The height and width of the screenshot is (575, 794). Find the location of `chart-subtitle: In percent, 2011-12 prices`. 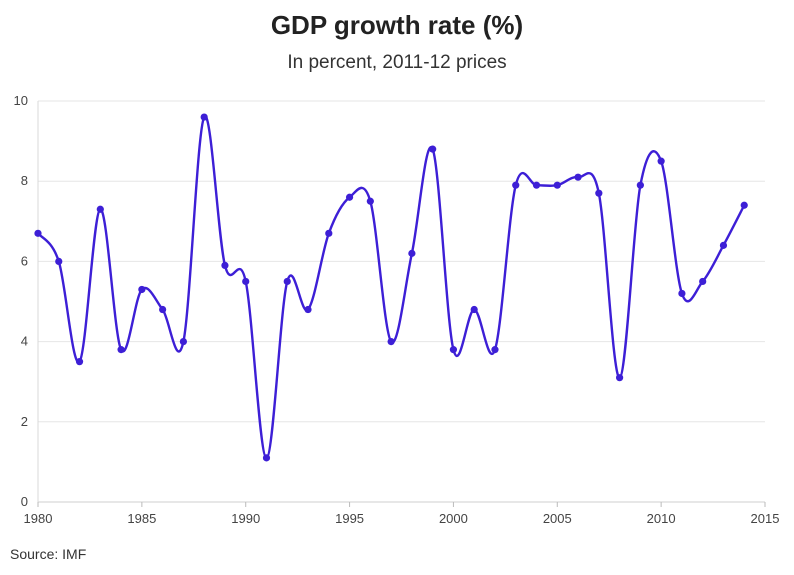

chart-subtitle: In percent, 2011-12 prices is located at coordinates (397, 62).